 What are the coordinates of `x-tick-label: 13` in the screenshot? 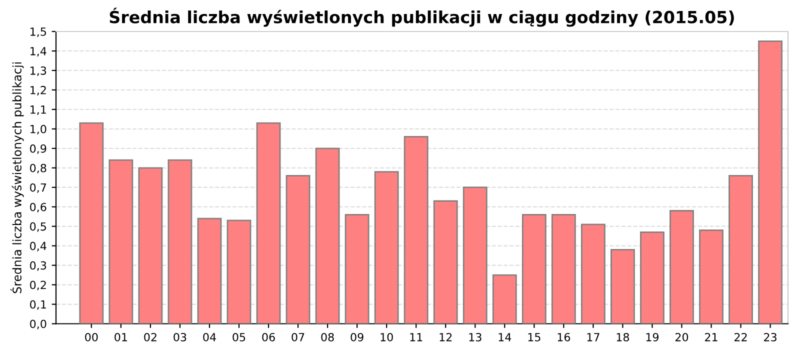 It's located at (475, 337).